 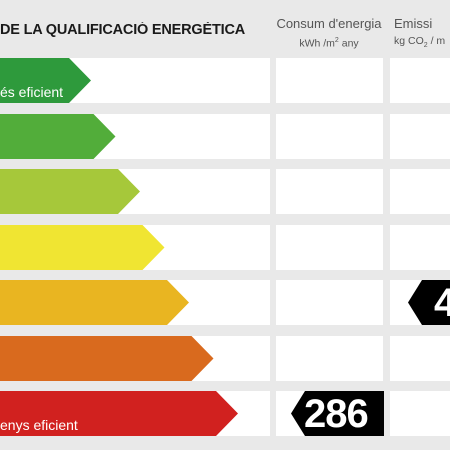 I want to click on page-title: DE LA QUALIFICACIÓ ENERGÈTICA, so click(x=122, y=30).